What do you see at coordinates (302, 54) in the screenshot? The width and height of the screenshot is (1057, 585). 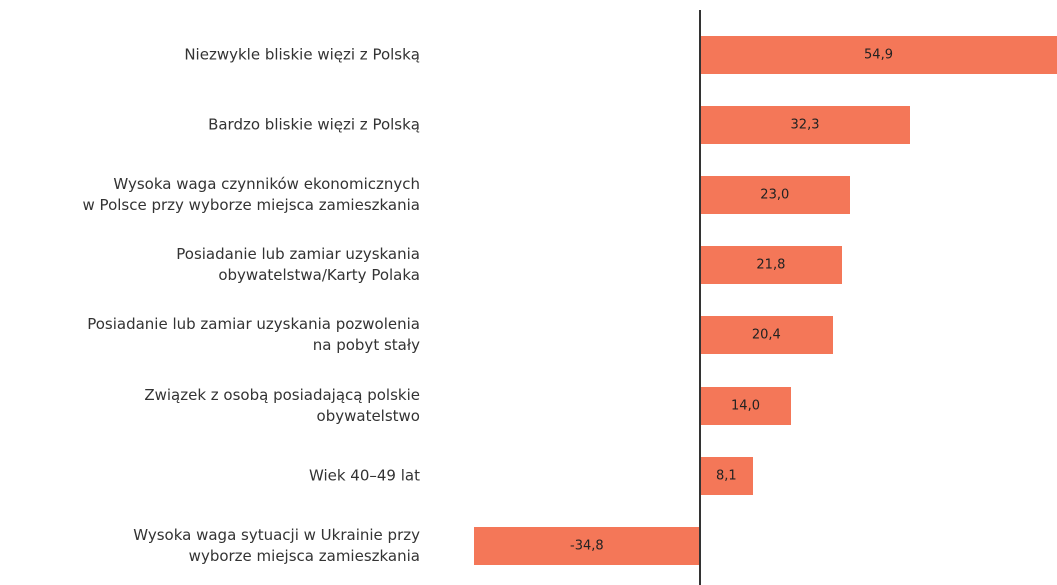 I see `category-label: Niezwykle bliskie więzi z Polską` at bounding box center [302, 54].